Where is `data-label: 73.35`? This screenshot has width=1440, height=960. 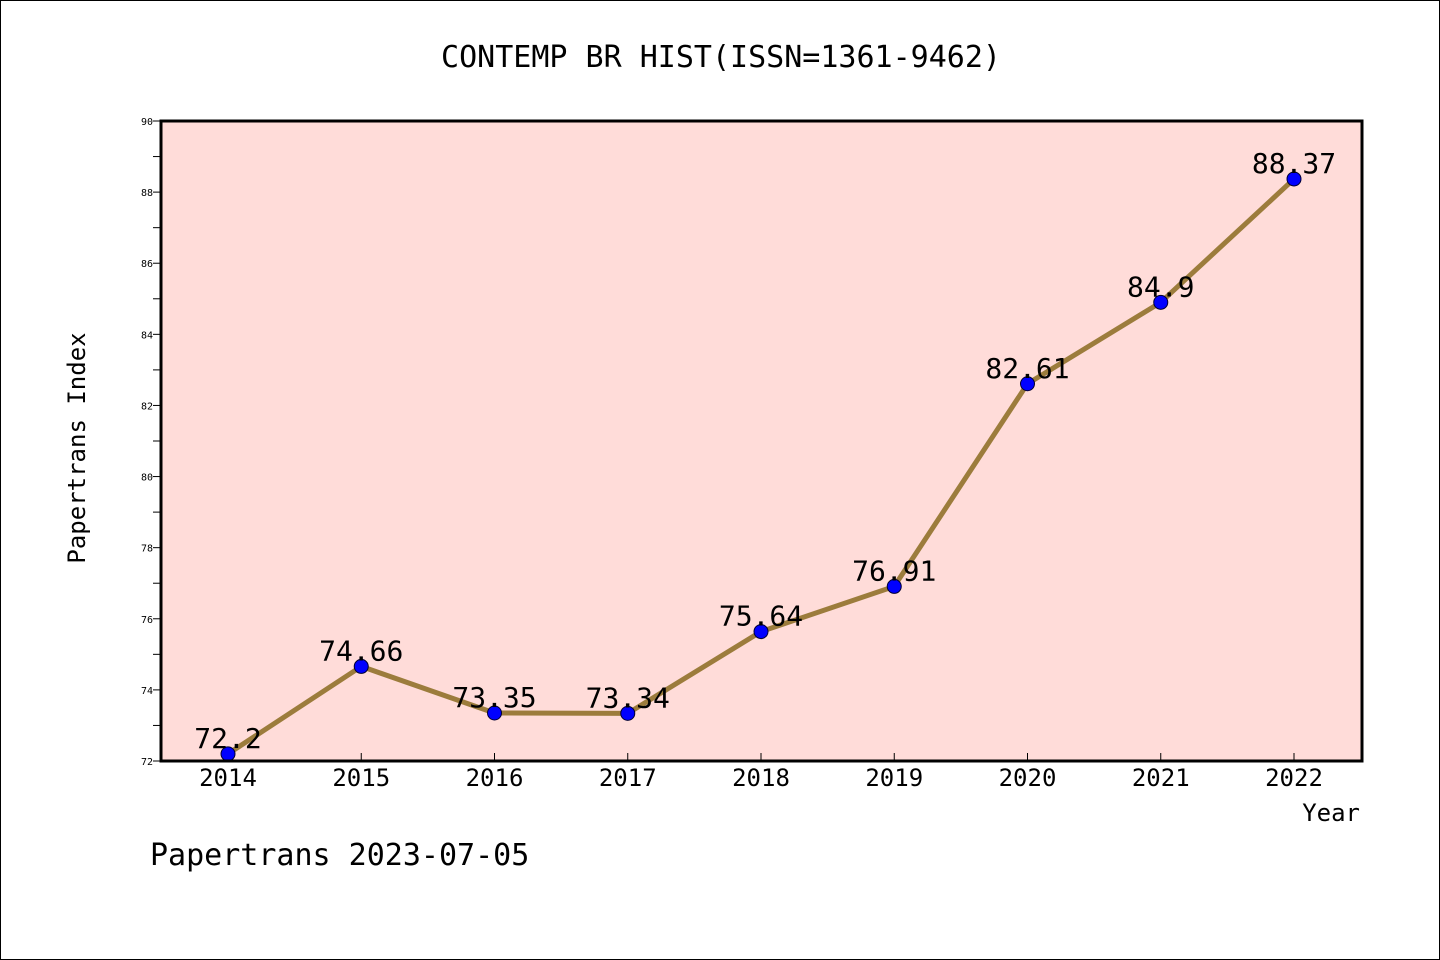
data-label: 73.35 is located at coordinates (494, 697).